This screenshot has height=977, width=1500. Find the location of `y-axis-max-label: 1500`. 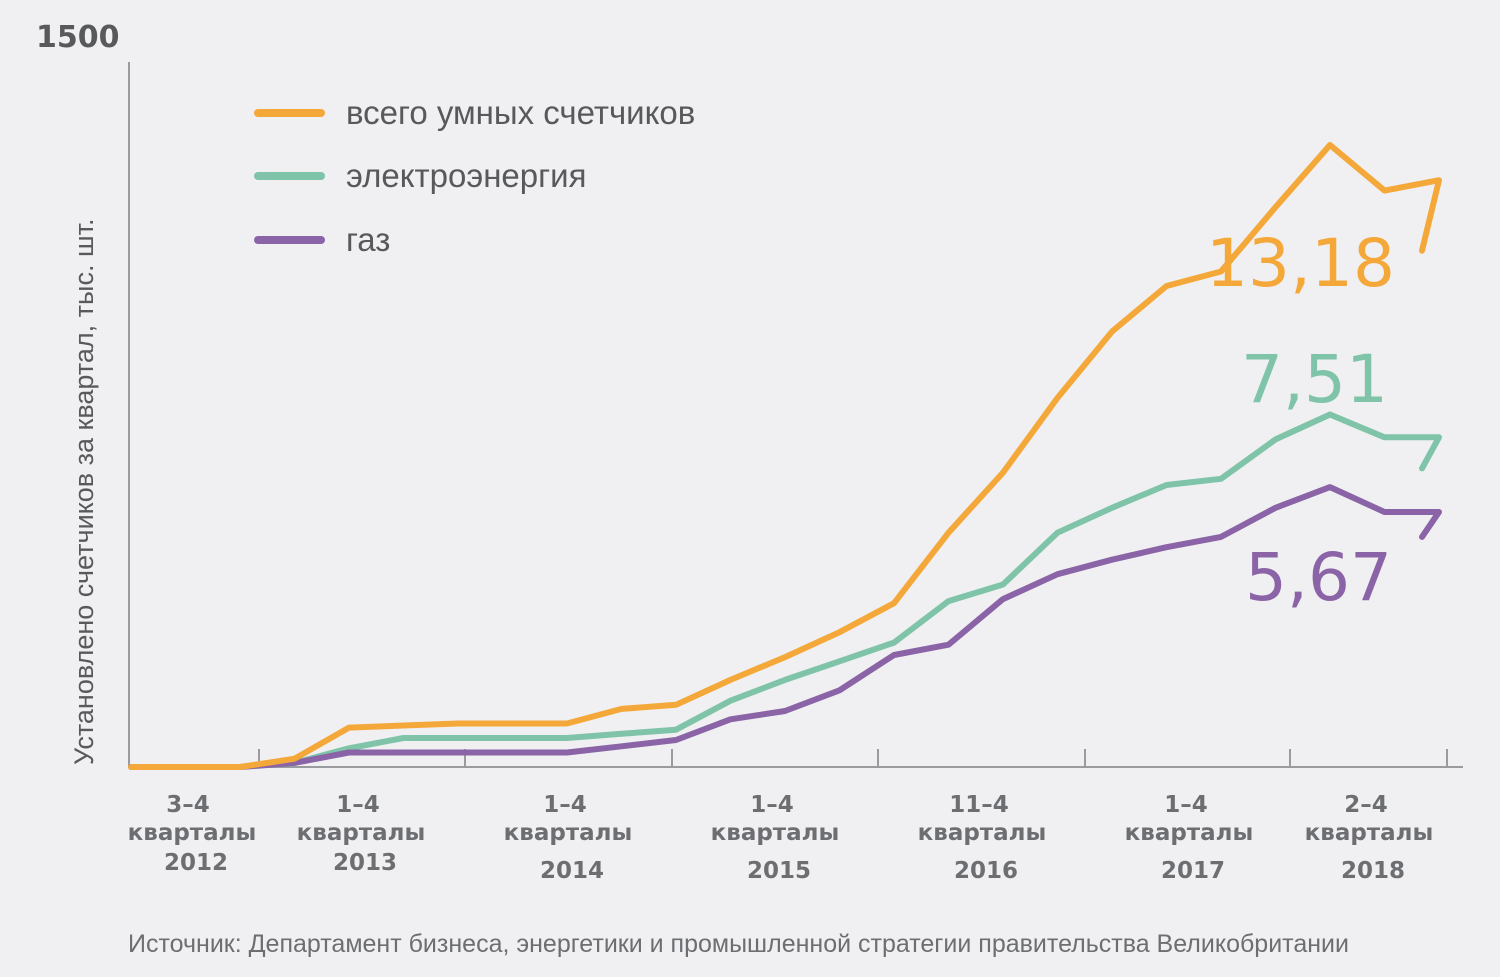

y-axis-max-label: 1500 is located at coordinates (78, 37).